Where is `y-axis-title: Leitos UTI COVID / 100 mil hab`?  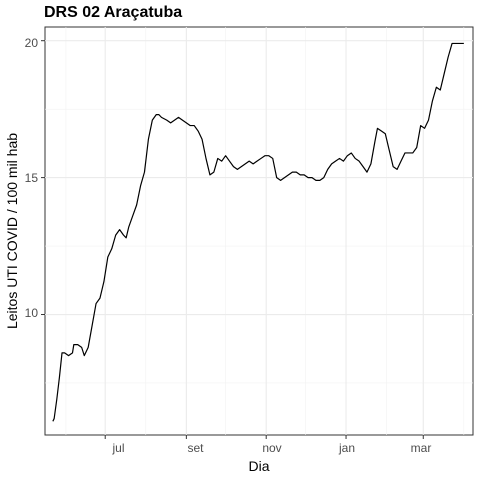 y-axis-title: Leitos UTI COVID / 100 mil hab is located at coordinates (12, 231).